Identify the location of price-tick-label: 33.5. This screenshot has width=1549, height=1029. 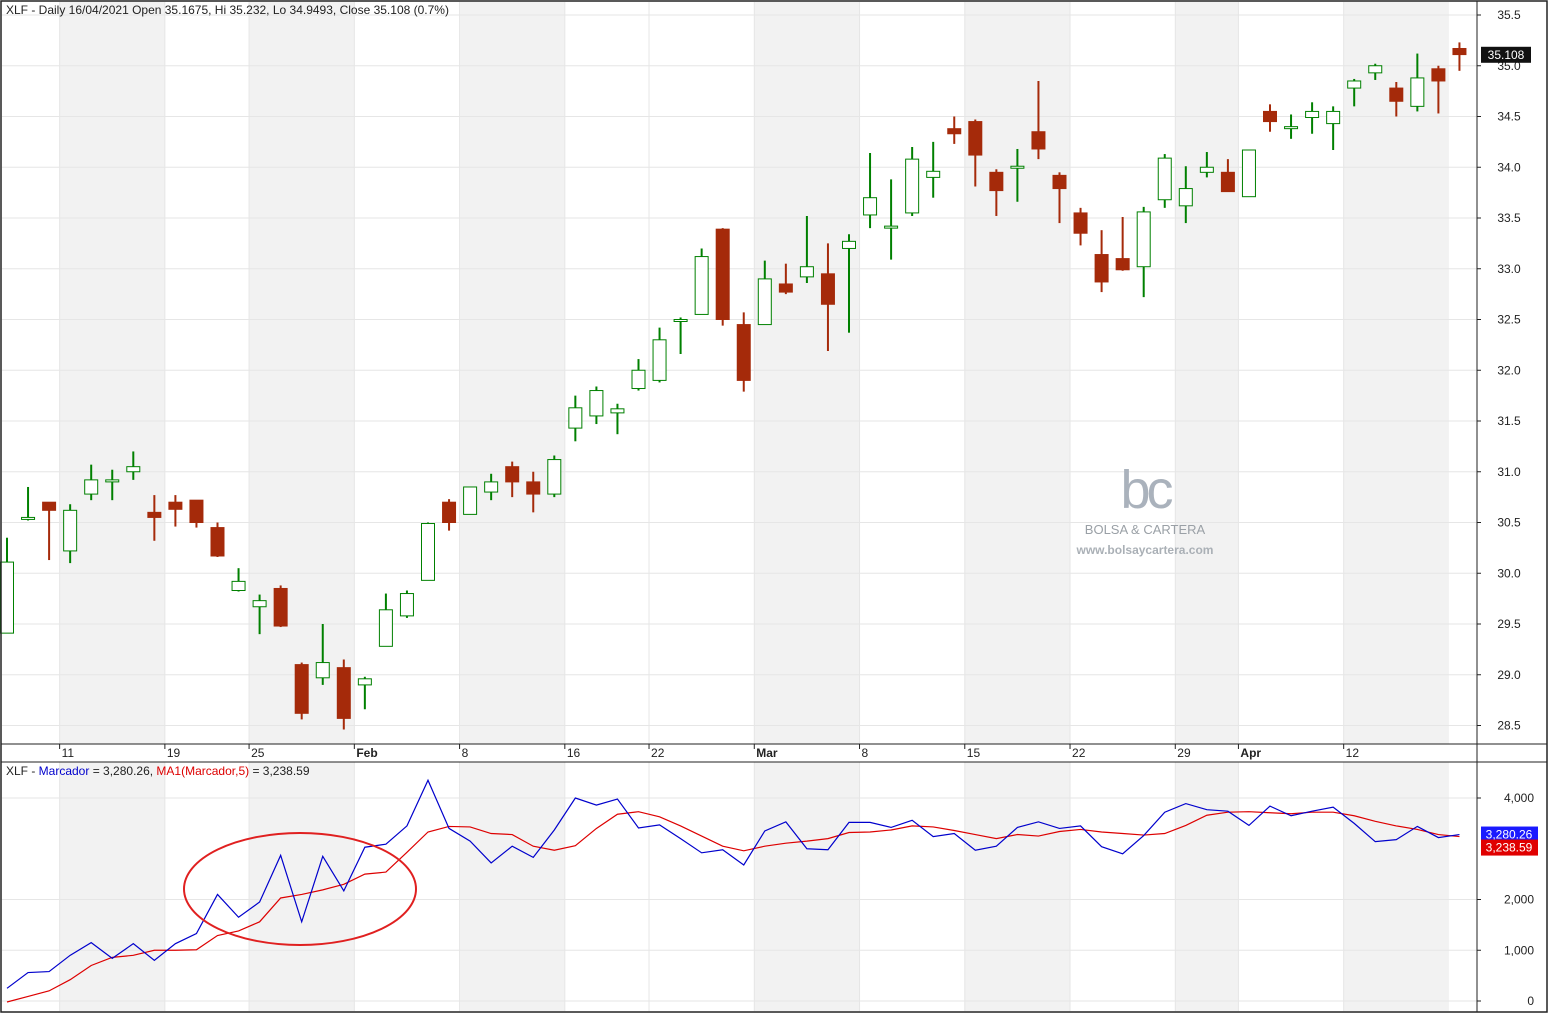
(1509, 218).